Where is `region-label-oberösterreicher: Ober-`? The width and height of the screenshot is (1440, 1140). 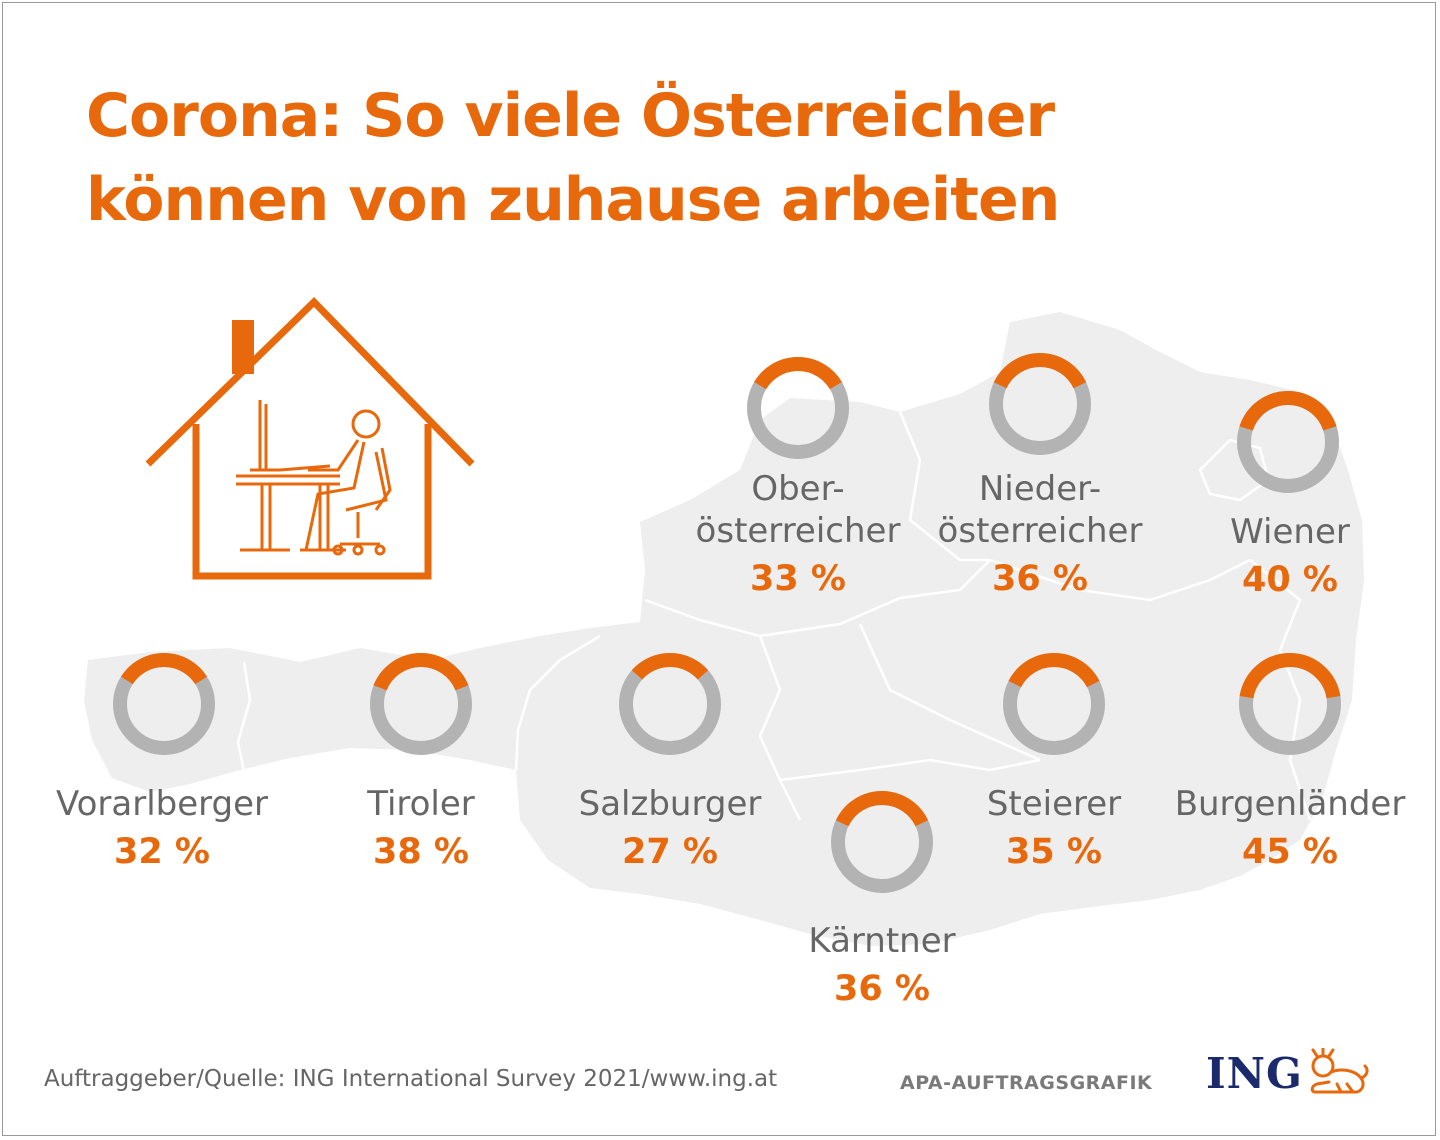 region-label-oberösterreicher: Ober- is located at coordinates (797, 489).